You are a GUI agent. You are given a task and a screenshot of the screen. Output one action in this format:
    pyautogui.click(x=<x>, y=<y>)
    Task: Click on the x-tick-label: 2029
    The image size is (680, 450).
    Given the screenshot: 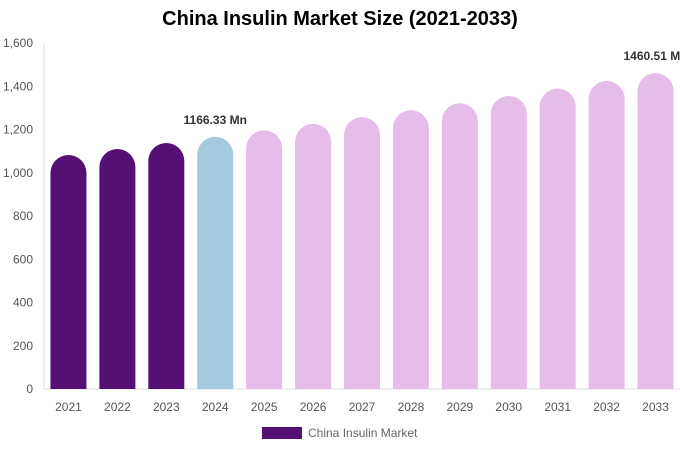 What is the action you would take?
    pyautogui.click(x=459, y=407)
    